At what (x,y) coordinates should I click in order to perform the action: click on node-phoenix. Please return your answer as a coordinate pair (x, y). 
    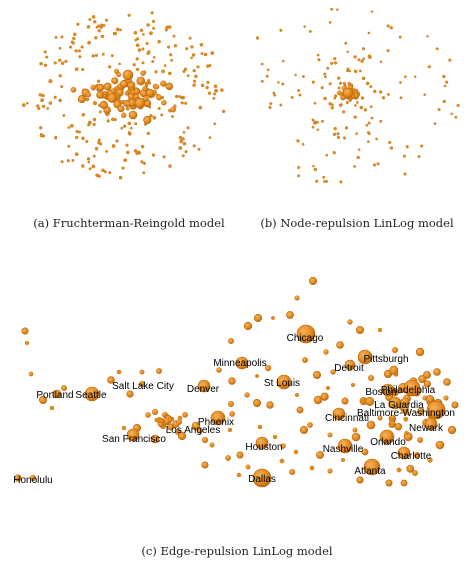
    Looking at the image, I should click on (218, 418).